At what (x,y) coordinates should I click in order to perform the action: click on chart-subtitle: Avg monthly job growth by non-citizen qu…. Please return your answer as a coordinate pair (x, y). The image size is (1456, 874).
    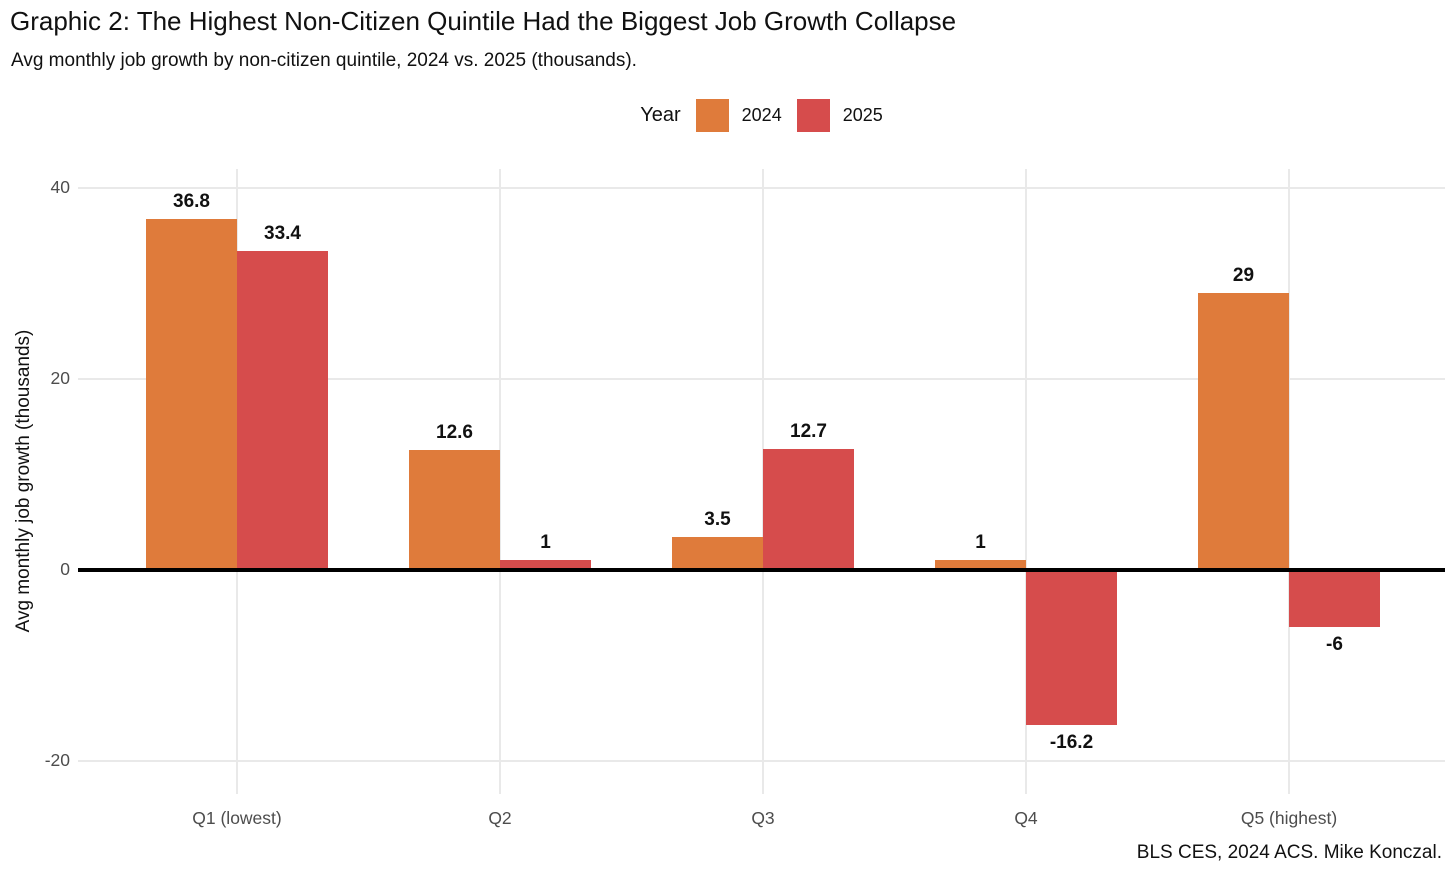
    Looking at the image, I should click on (324, 60).